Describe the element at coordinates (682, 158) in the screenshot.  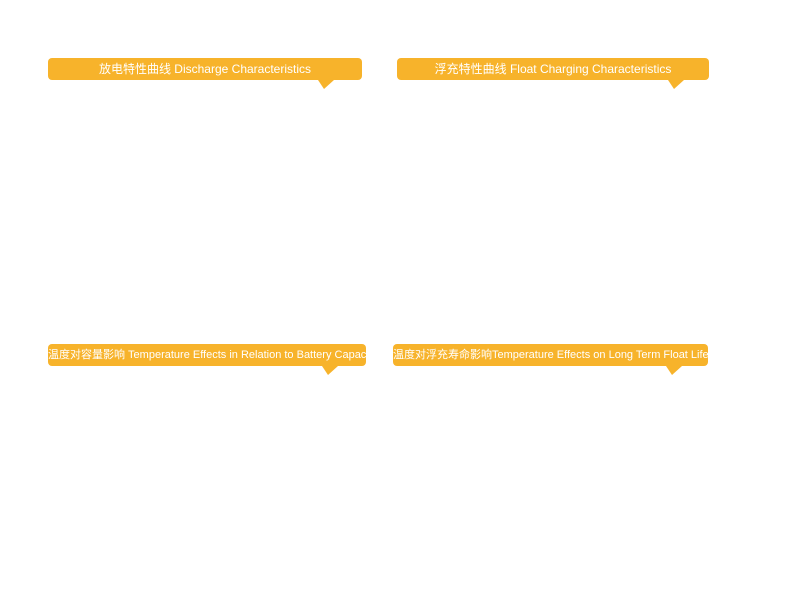
I see `voltage-tick-label: 2.33` at that location.